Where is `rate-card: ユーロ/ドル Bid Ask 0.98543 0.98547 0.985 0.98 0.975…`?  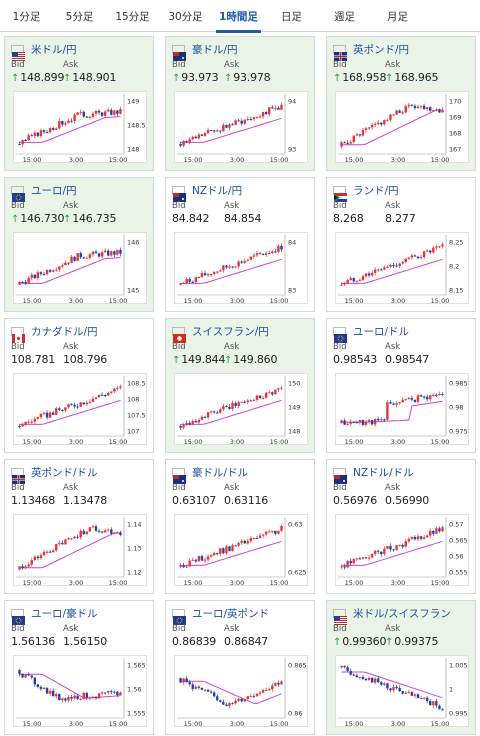
rate-card: ユーロ/ドル Bid Ask 0.98543 0.98547 0.985 0.98 0.975… is located at coordinates (401, 385).